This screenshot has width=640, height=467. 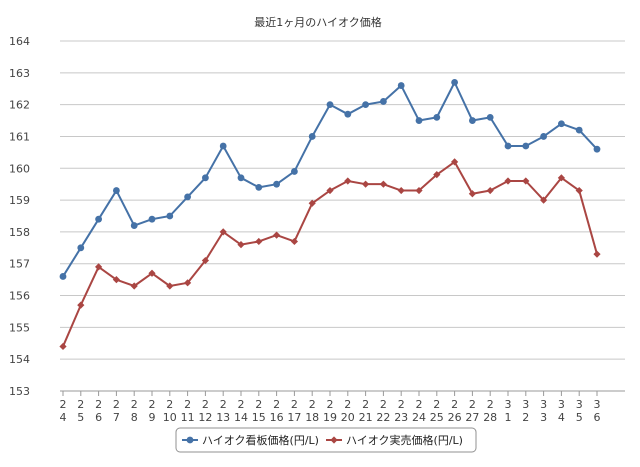 What do you see at coordinates (19, 264) in the screenshot?
I see `y-tick-label: 157` at bounding box center [19, 264].